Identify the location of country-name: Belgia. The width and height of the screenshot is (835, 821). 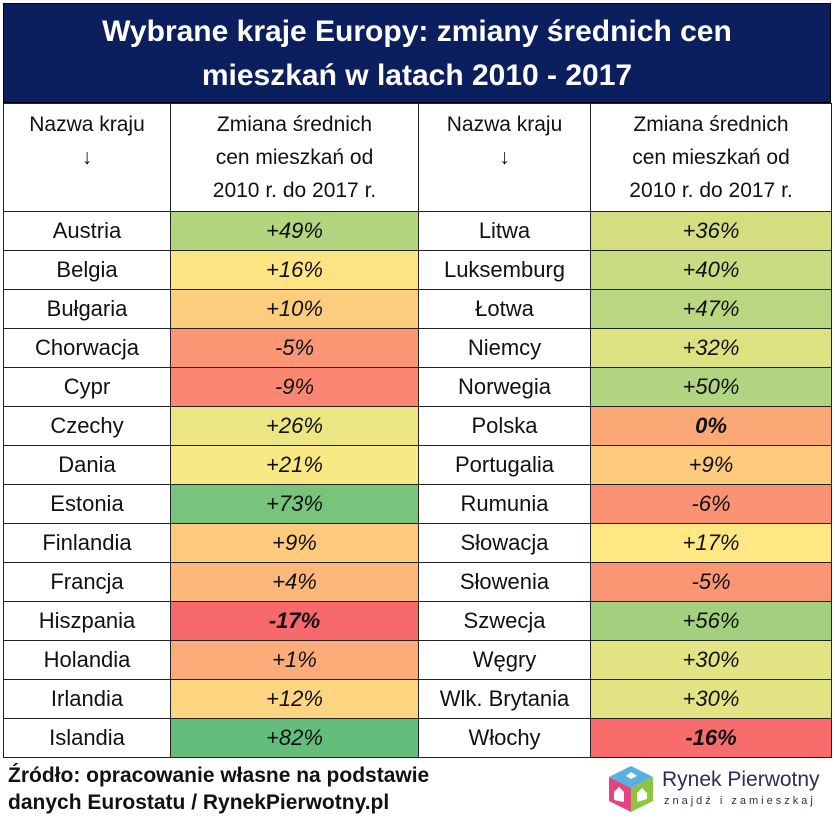
(87, 270).